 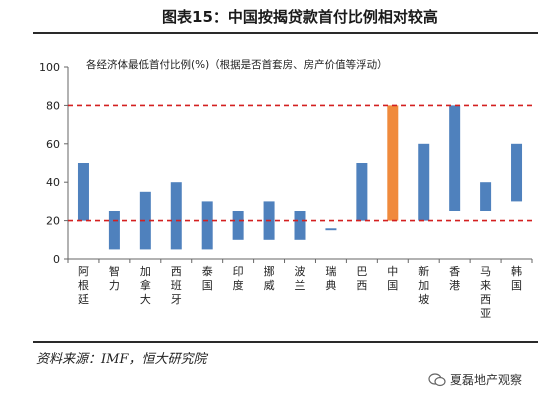 What do you see at coordinates (485, 292) in the screenshot?
I see `x-tick-label: 马来西亚` at bounding box center [485, 292].